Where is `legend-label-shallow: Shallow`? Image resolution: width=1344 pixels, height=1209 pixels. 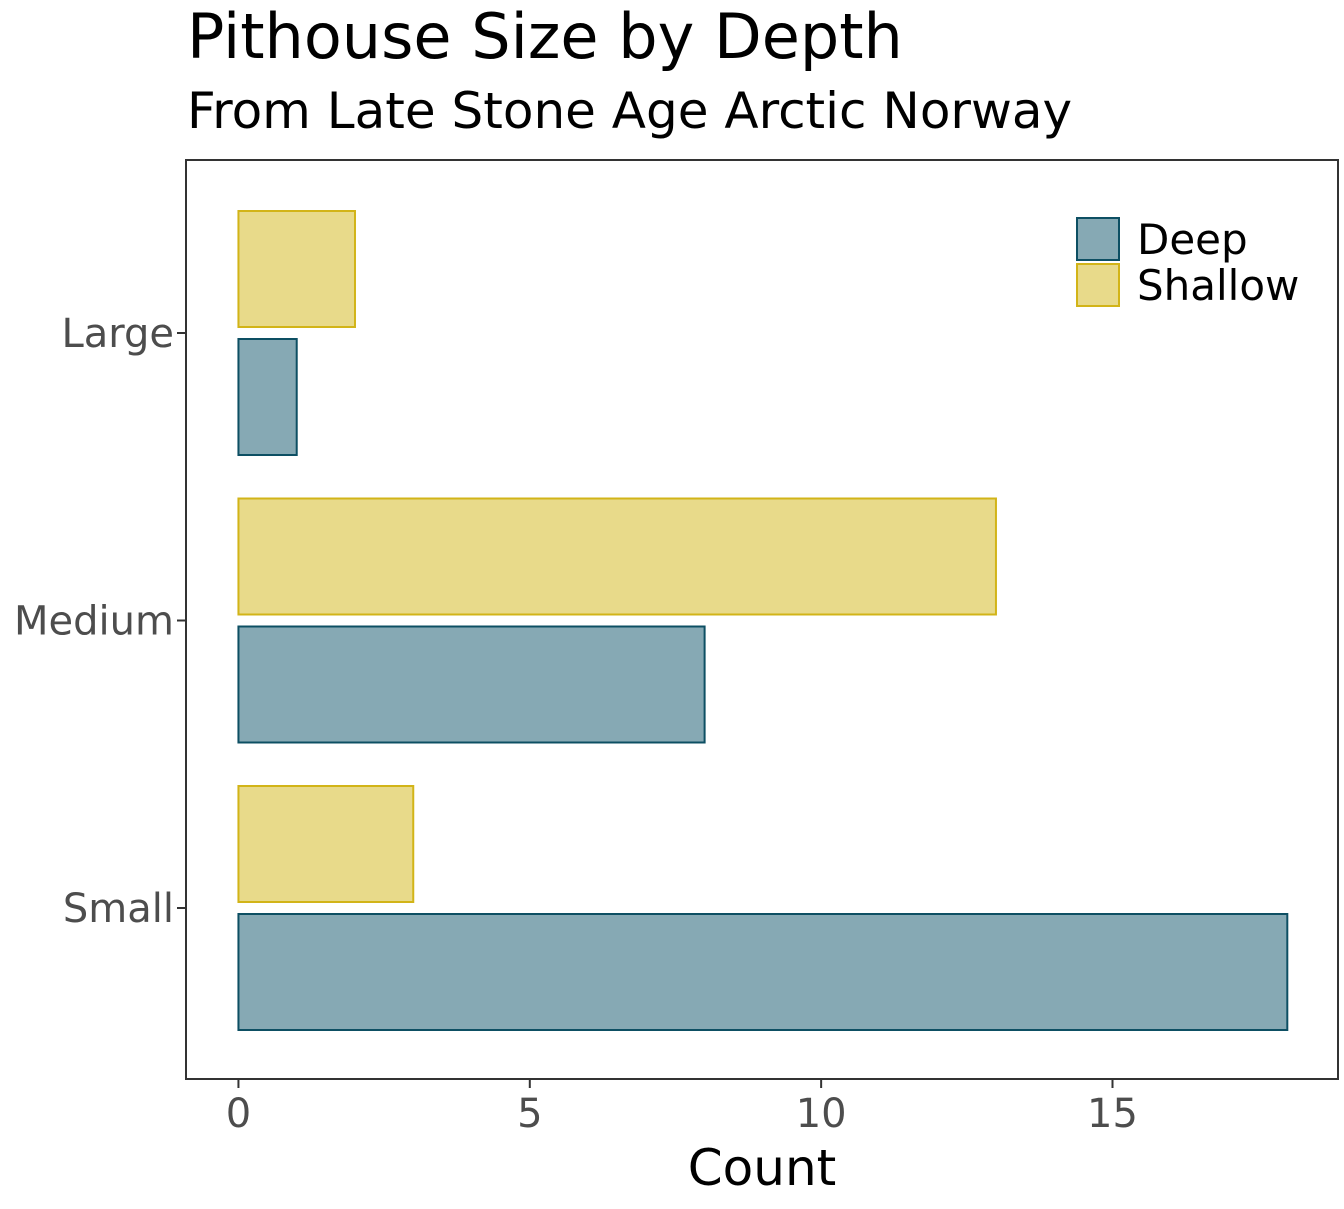 legend-label-shallow: Shallow is located at coordinates (1218, 285).